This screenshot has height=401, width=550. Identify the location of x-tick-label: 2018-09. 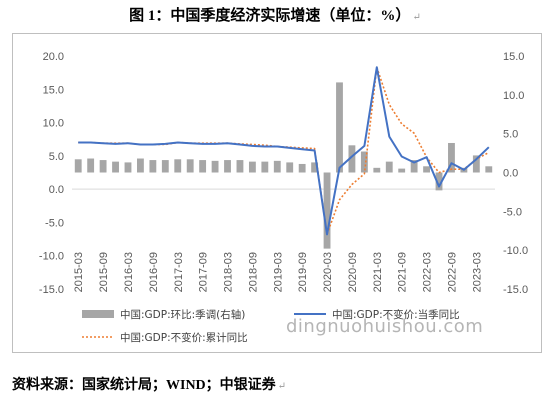
(253, 272).